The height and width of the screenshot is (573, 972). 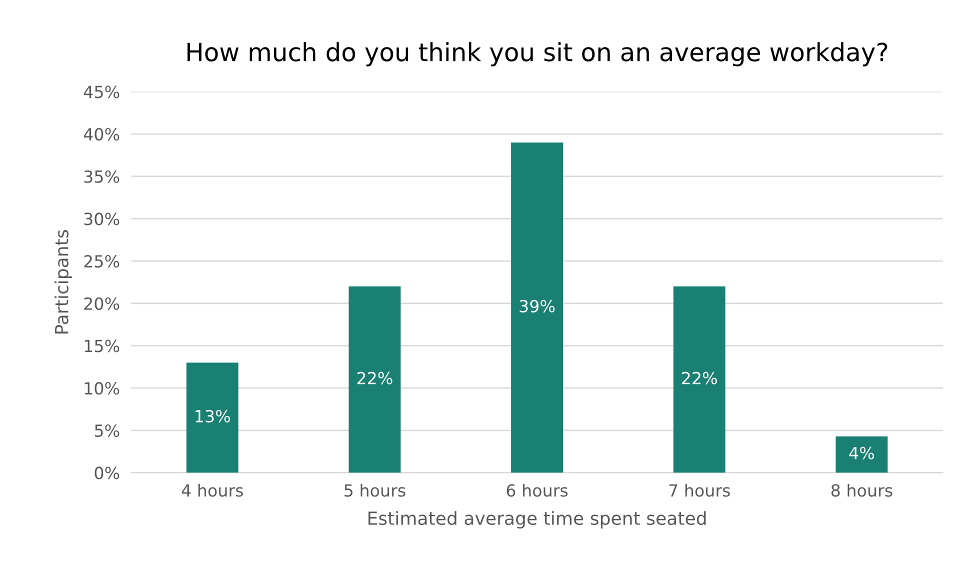 What do you see at coordinates (102, 176) in the screenshot?
I see `y-tick-label: 35%` at bounding box center [102, 176].